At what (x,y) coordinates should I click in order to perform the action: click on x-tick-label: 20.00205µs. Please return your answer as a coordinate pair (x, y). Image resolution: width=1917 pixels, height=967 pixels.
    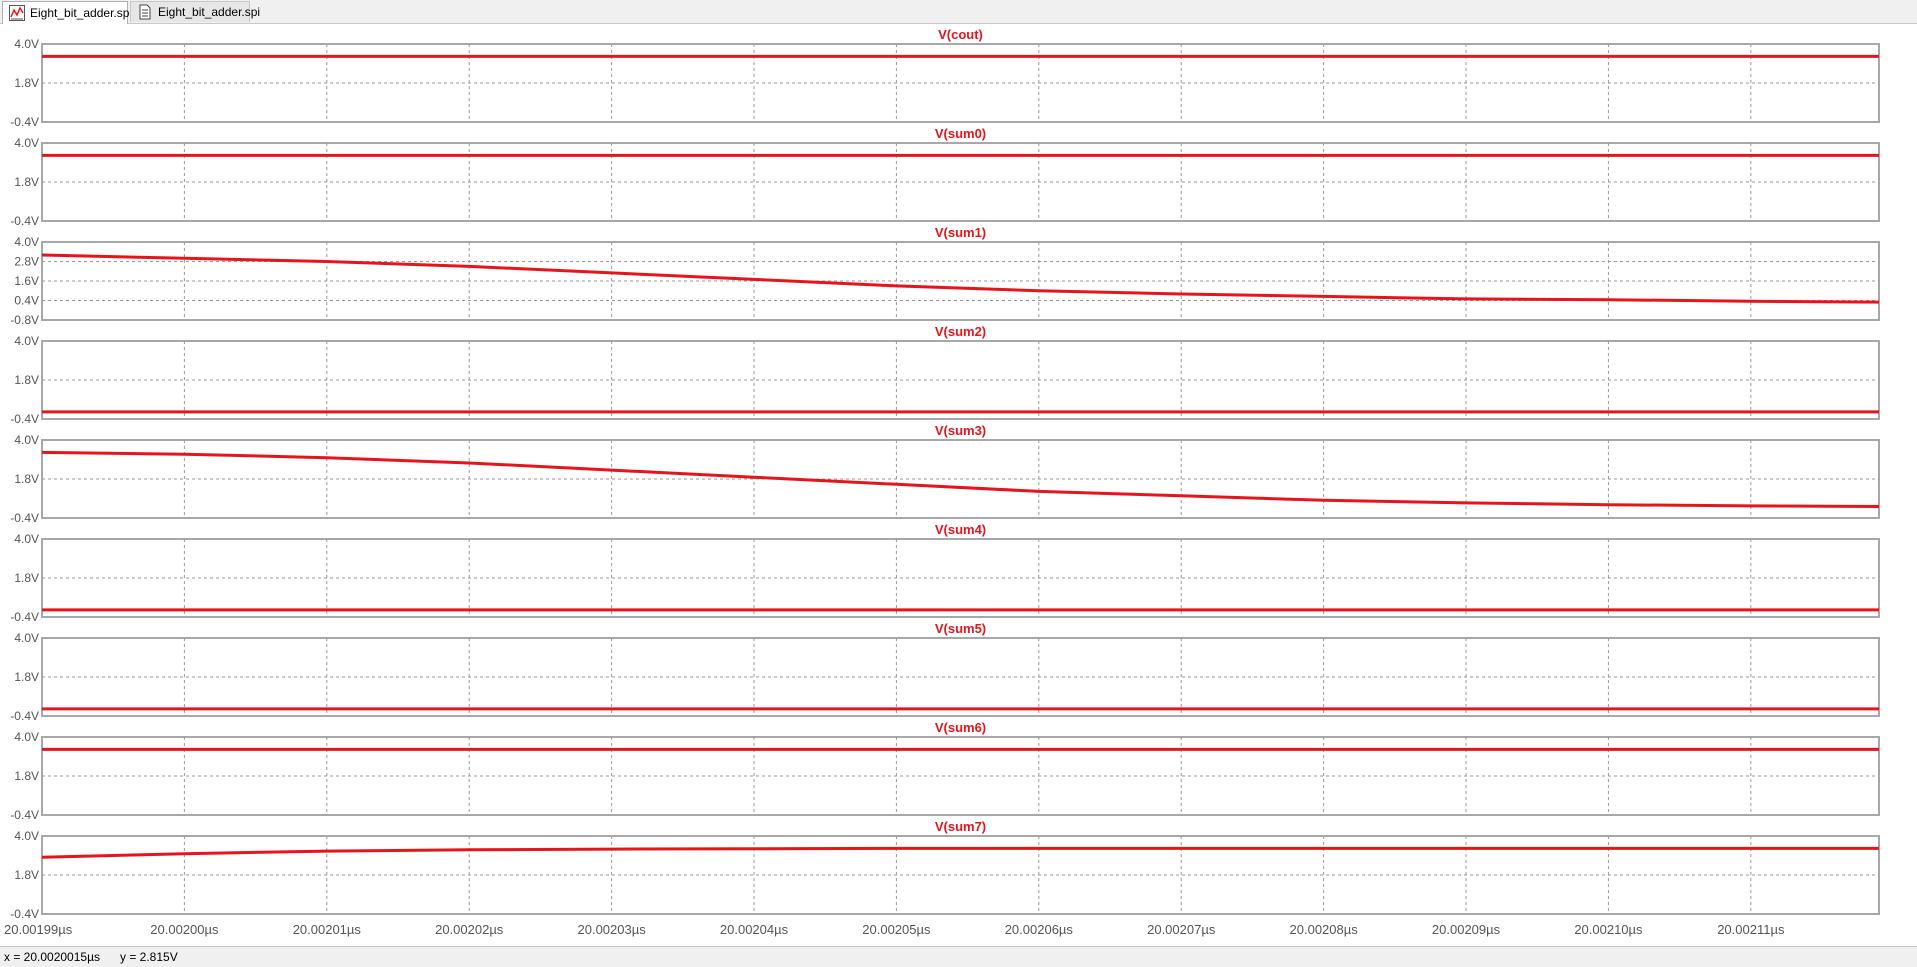
    Looking at the image, I should click on (896, 929).